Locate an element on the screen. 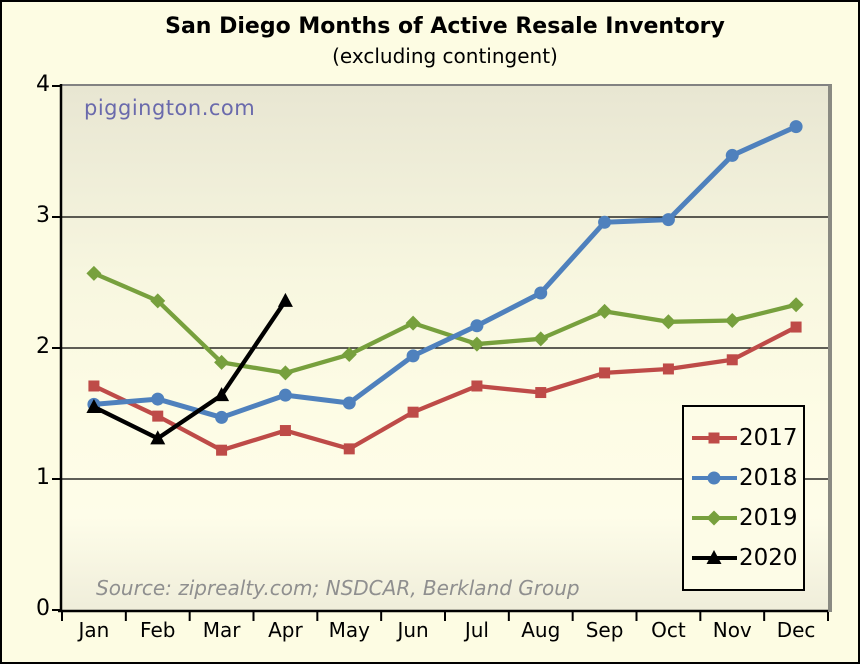 This screenshot has width=860, height=664. legend-label-2017: 2017 is located at coordinates (768, 437).